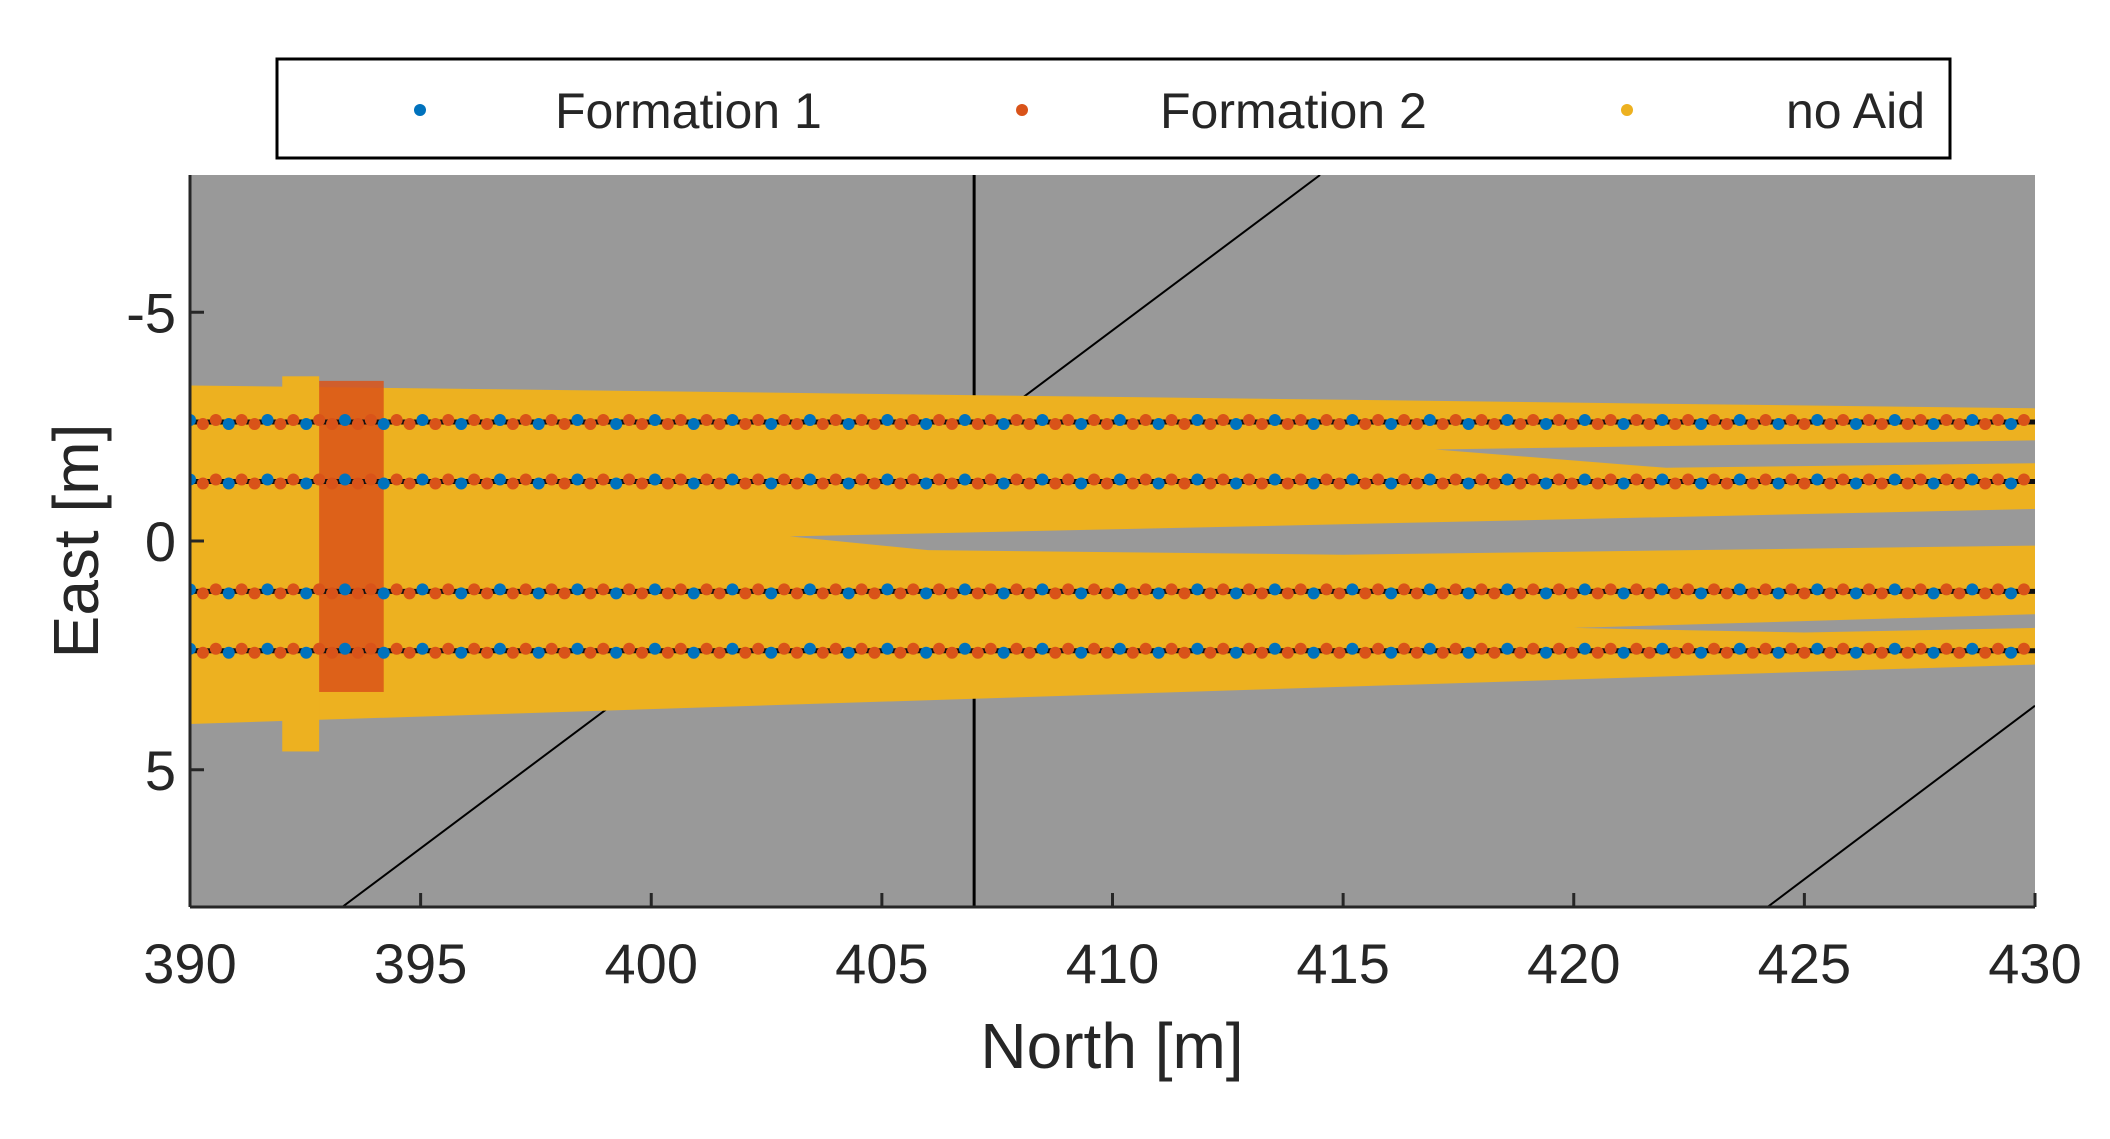 The width and height of the screenshot is (2110, 1139). I want to click on y-ticks: -5 0 5, so click(165, 541).